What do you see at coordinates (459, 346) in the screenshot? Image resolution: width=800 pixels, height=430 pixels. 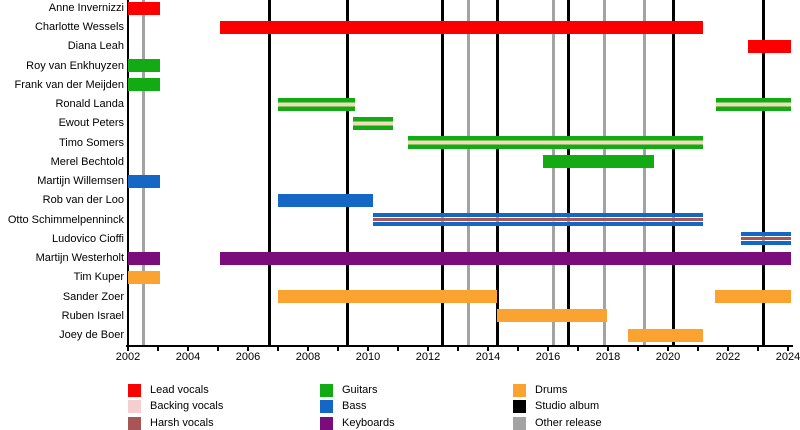 I see `x-axis-line` at bounding box center [459, 346].